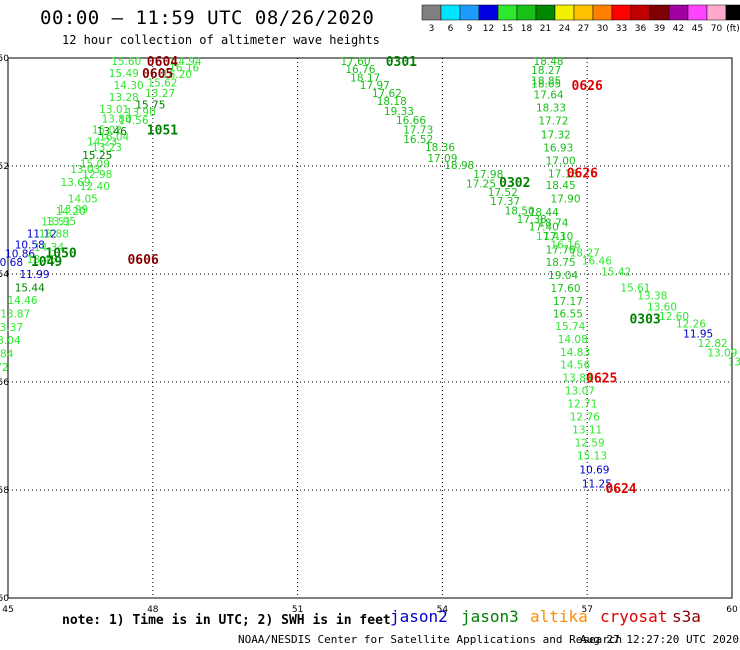 This screenshot has width=740, height=650. I want to click on swh-value: 13.60, so click(662, 307).